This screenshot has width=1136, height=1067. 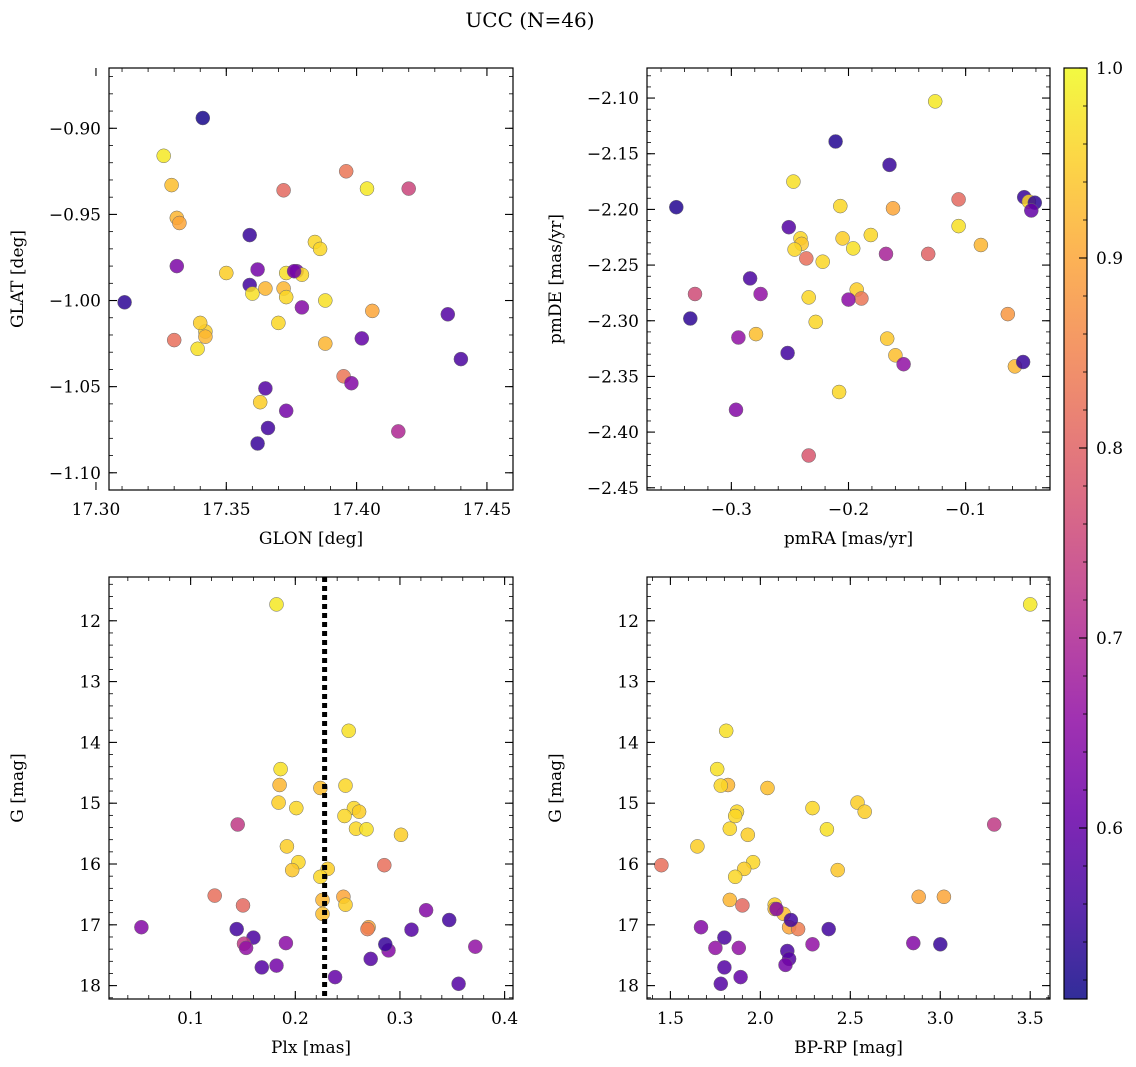 I want to click on x-tick-label: 2.0, so click(x=760, y=1019).